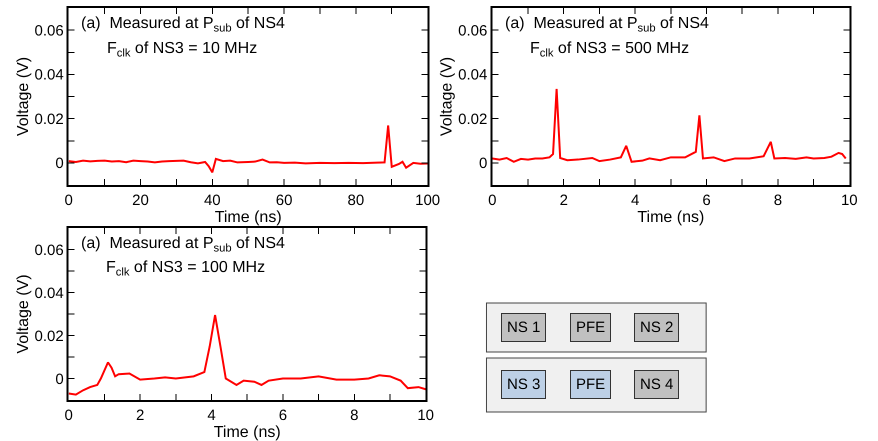  I want to click on x-tick-label: 100, so click(427, 200).